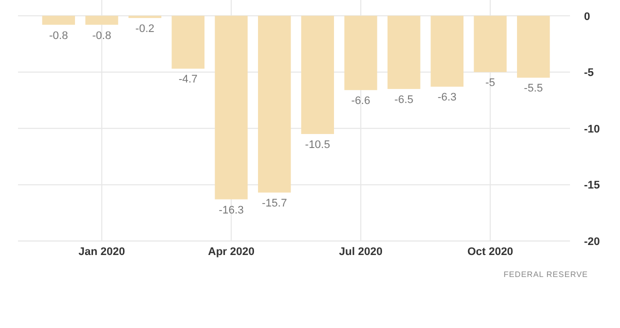 The width and height of the screenshot is (620, 328). What do you see at coordinates (546, 274) in the screenshot?
I see `text: FEDERAL RESERVE` at bounding box center [546, 274].